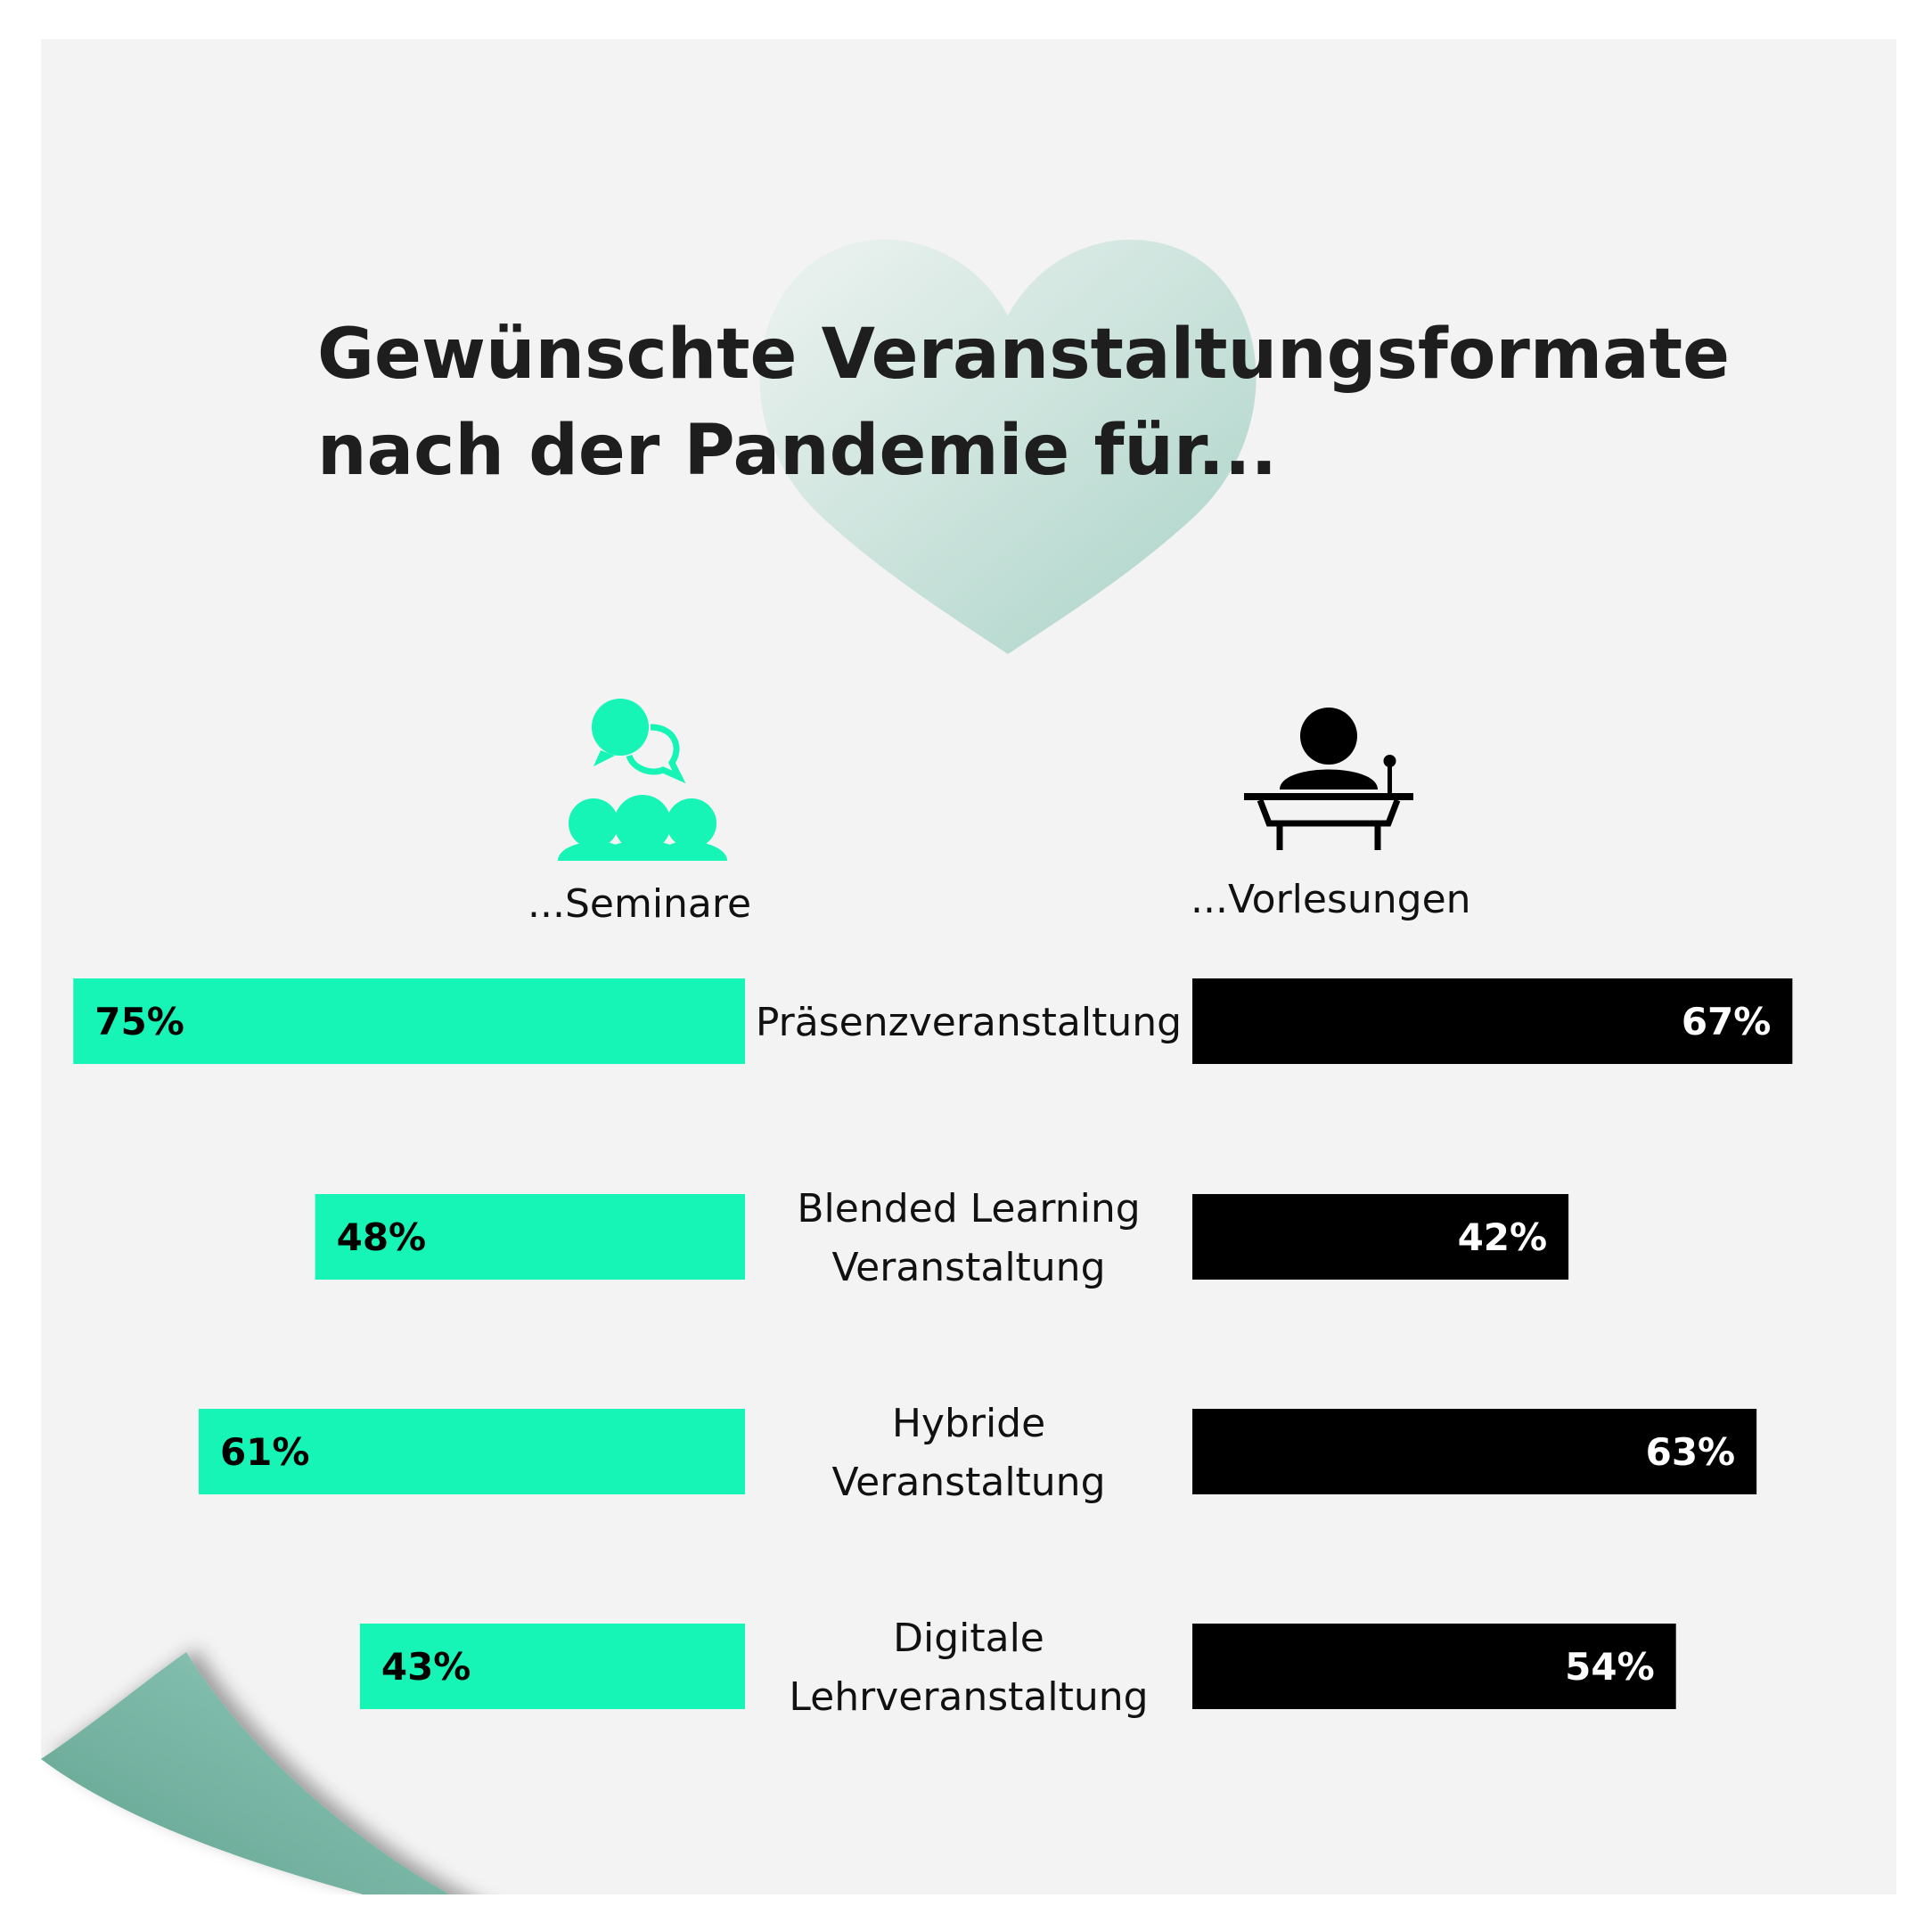 Image resolution: width=1932 pixels, height=1931 pixels. Describe the element at coordinates (265, 1452) in the screenshot. I see `seminare-value-label: 61%` at that location.